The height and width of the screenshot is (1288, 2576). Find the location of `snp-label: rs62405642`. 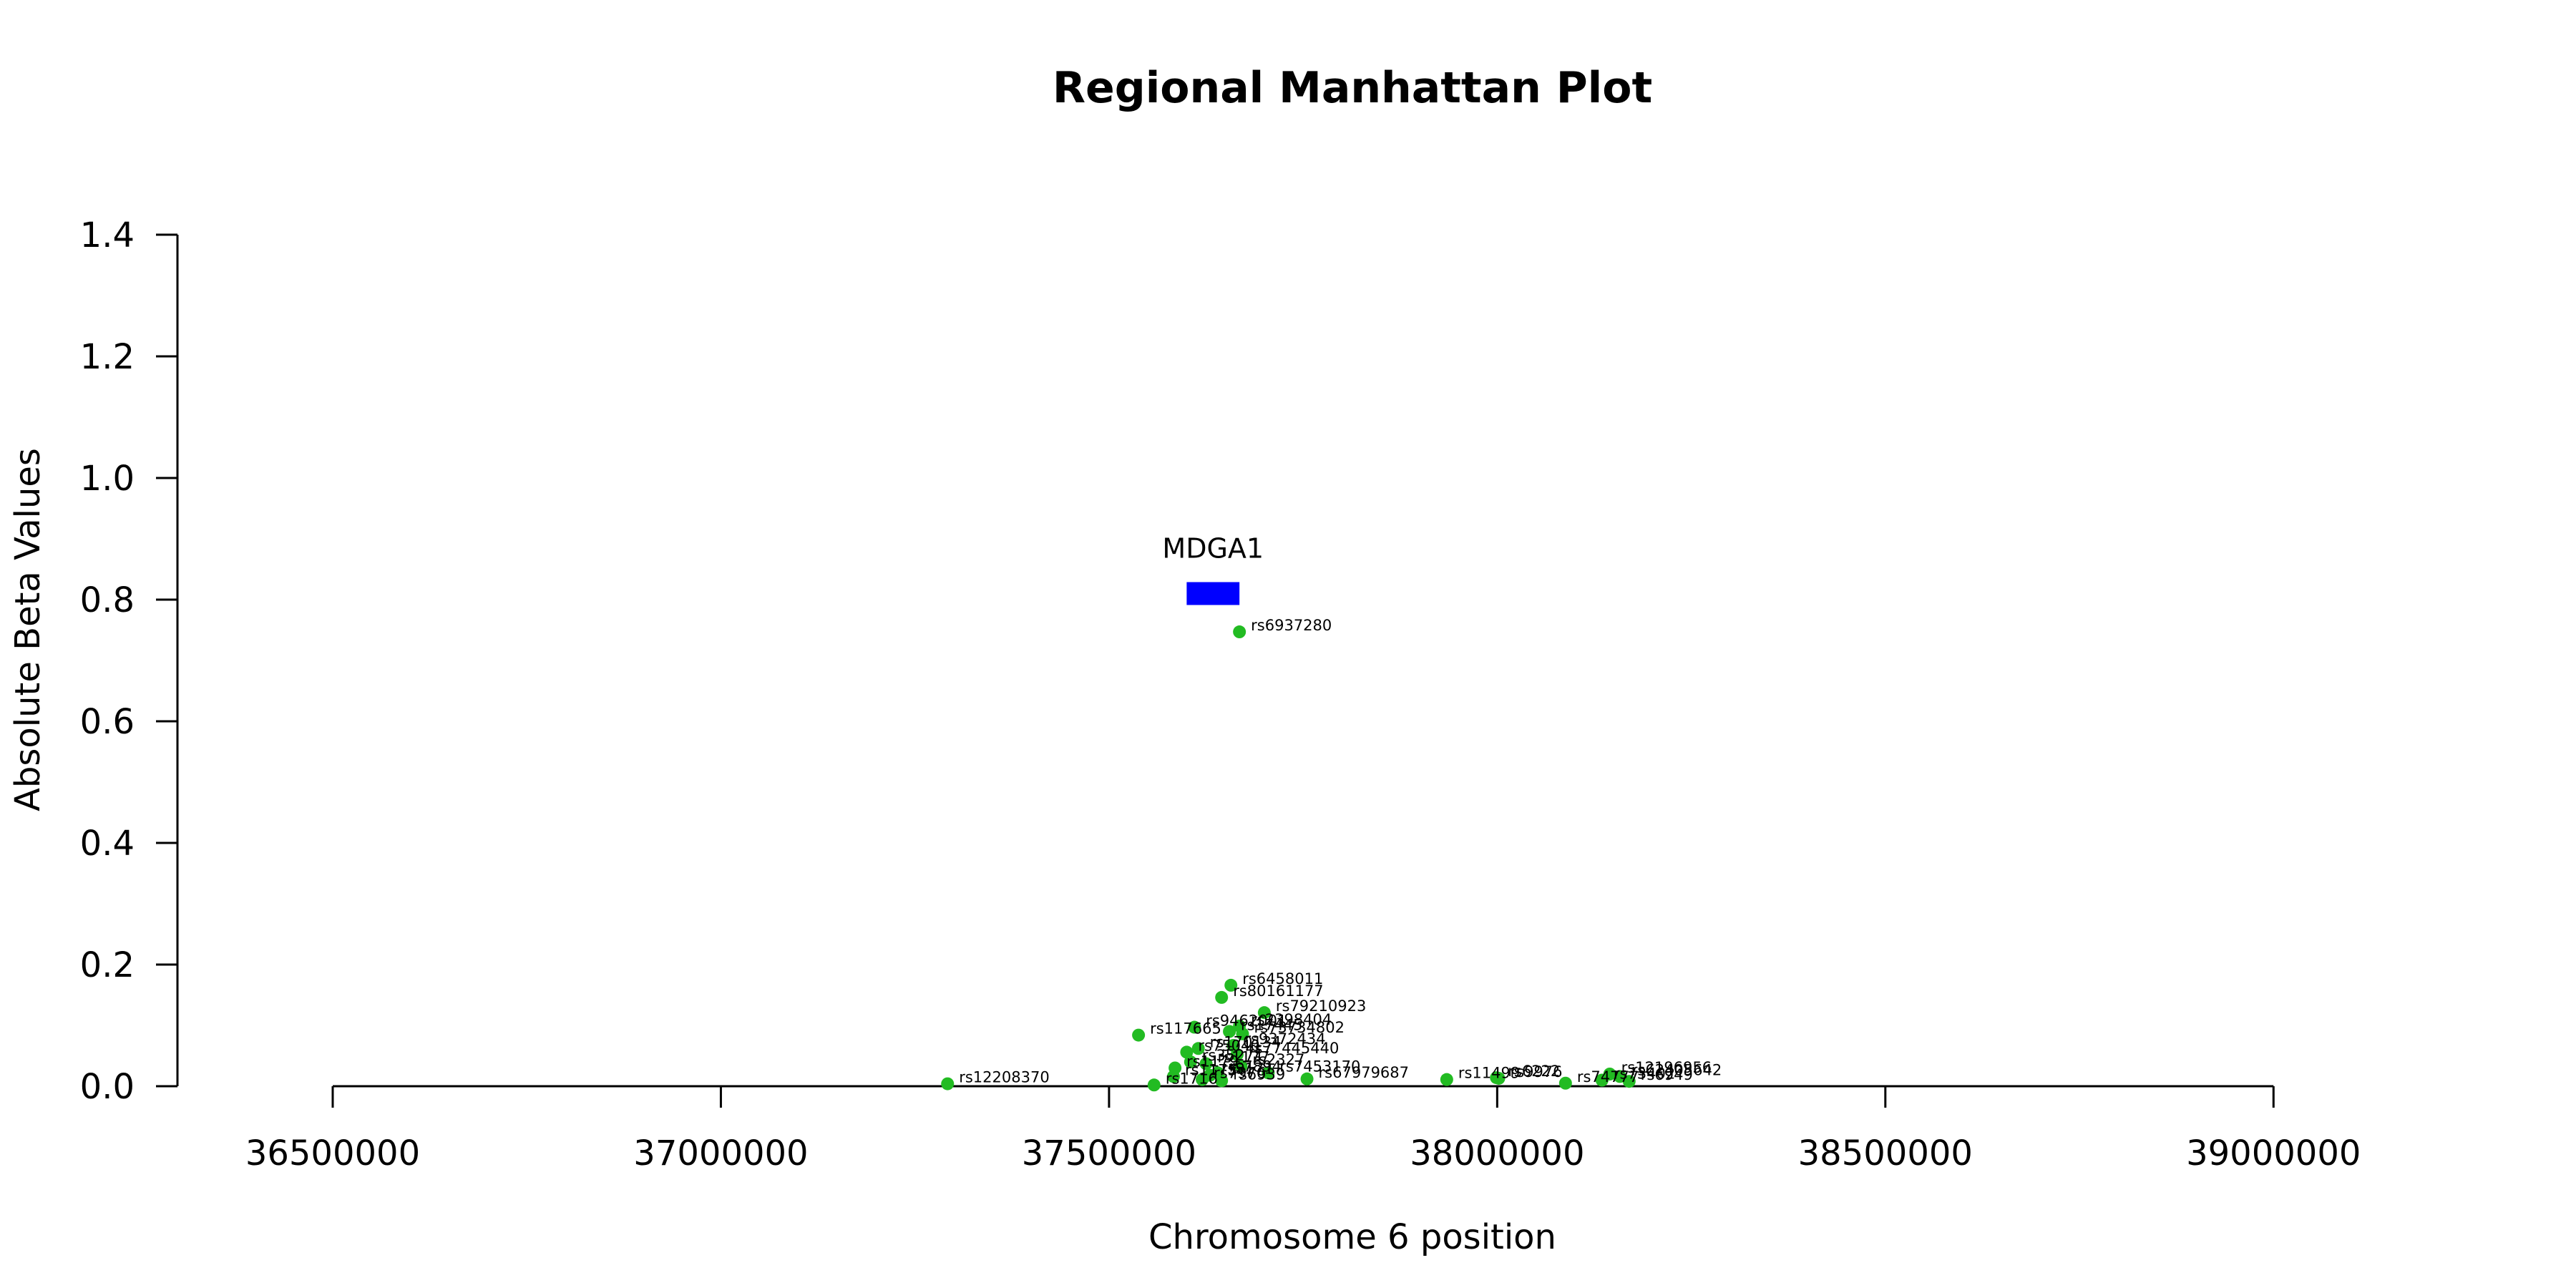

snp-label: rs62405642 is located at coordinates (1676, 1069).